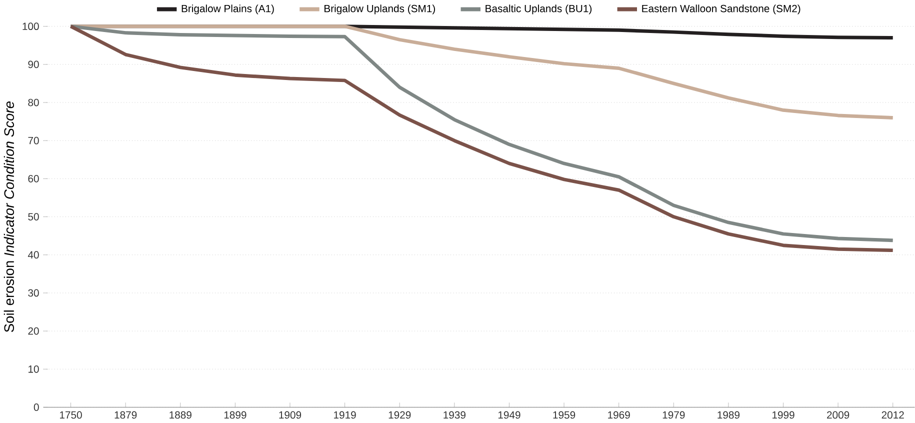 The image size is (915, 423). What do you see at coordinates (181, 415) in the screenshot?
I see `x-tick-label: 1889` at bounding box center [181, 415].